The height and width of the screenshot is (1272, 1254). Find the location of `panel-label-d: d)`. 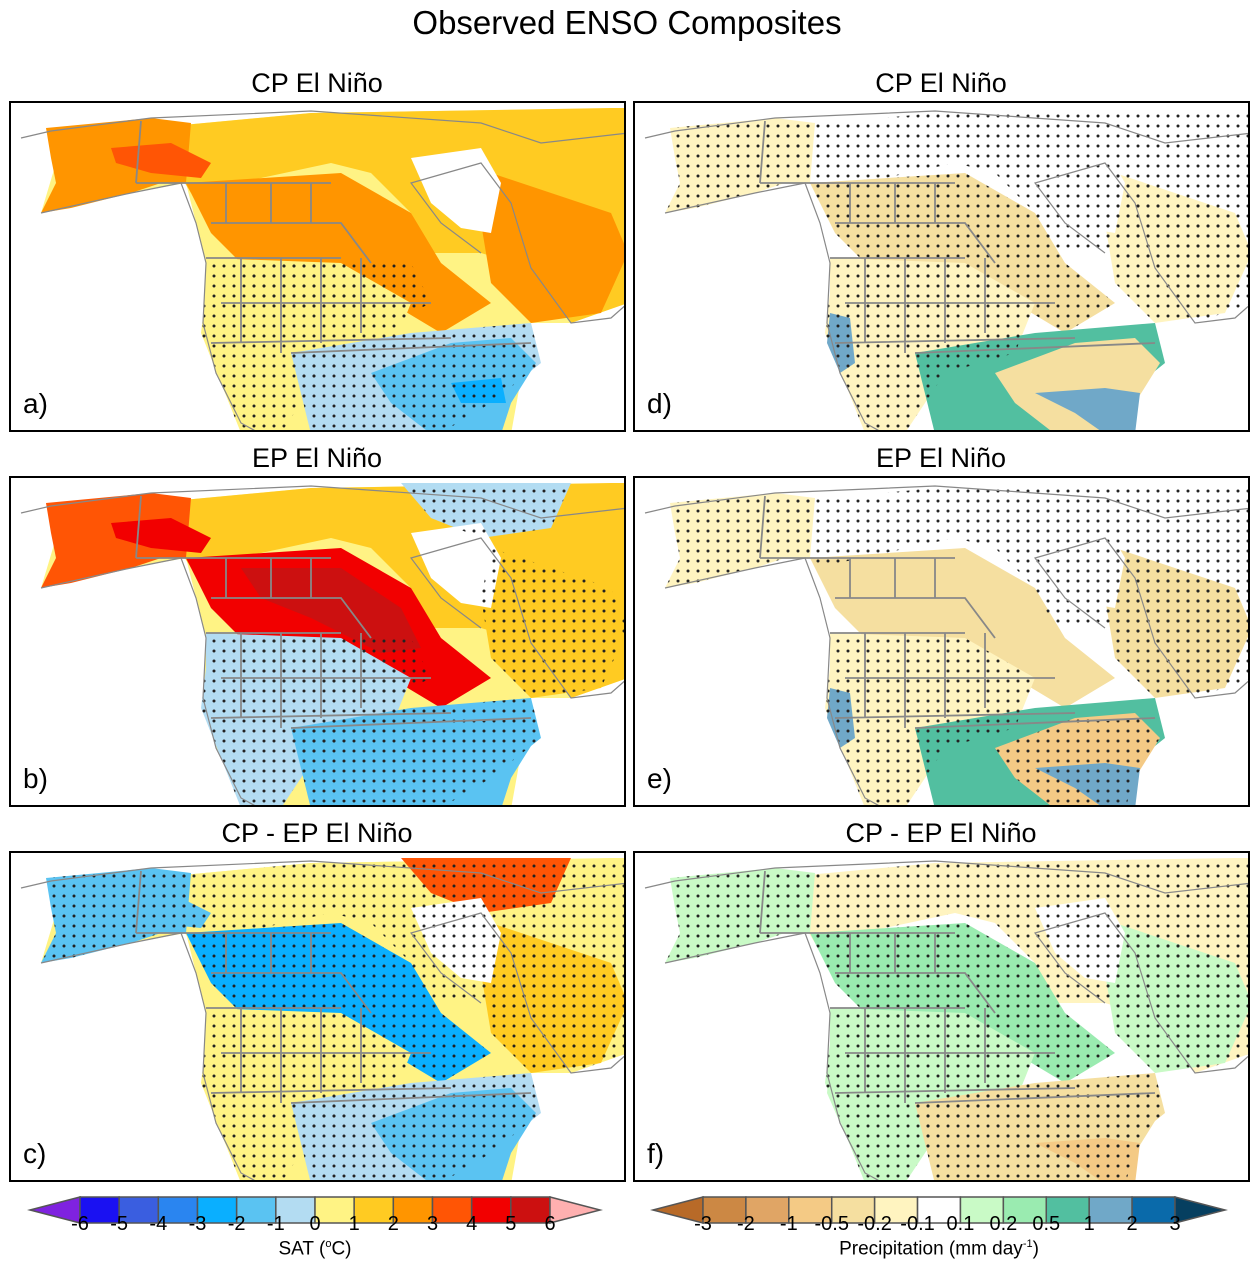

panel-label-d: d) is located at coordinates (659, 403).